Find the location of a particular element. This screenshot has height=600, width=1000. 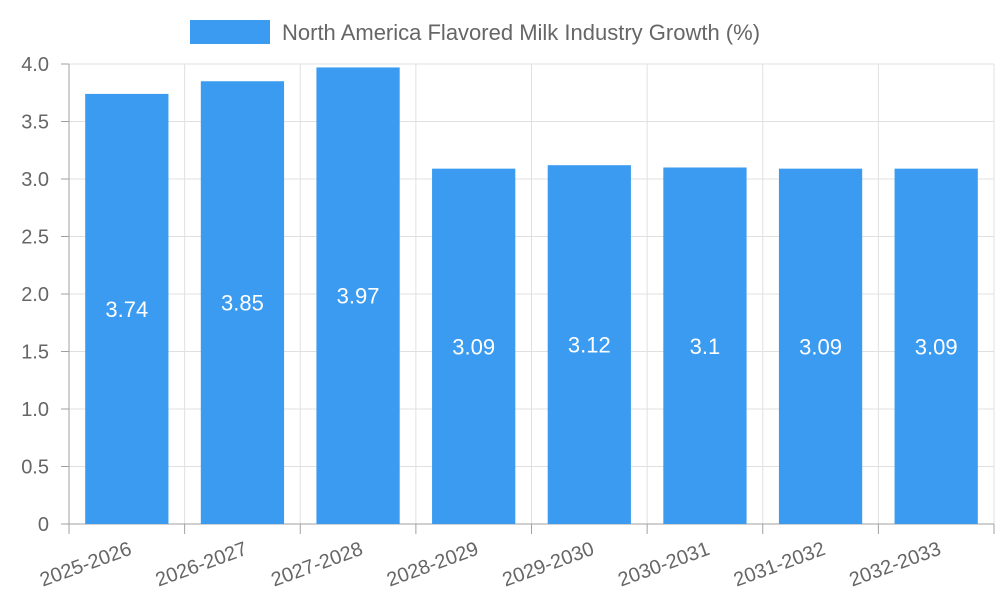

bar-data-label: 3.1 is located at coordinates (705, 346).